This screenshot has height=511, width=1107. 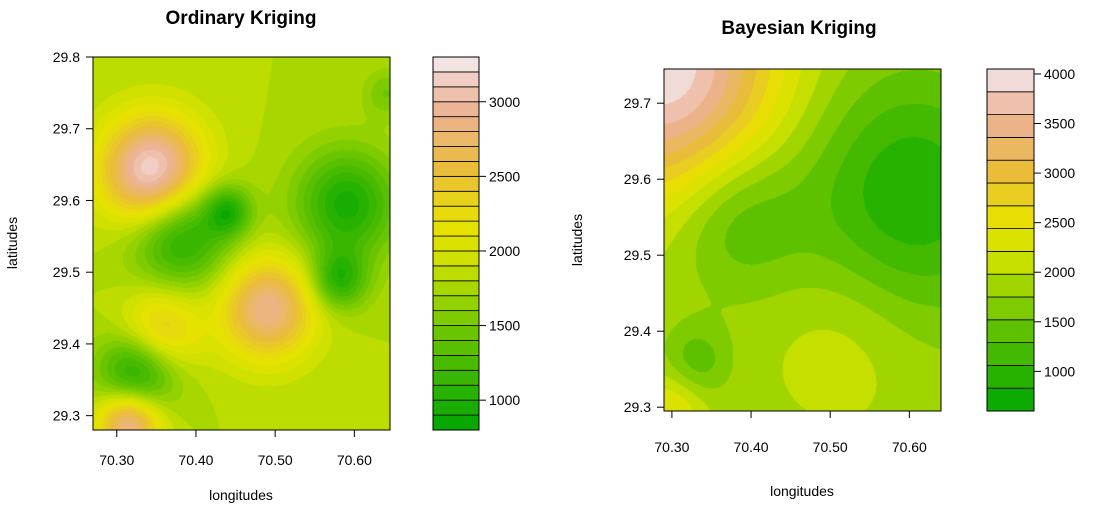 What do you see at coordinates (241, 18) in the screenshot?
I see `chart-title: Ordinary Kriging` at bounding box center [241, 18].